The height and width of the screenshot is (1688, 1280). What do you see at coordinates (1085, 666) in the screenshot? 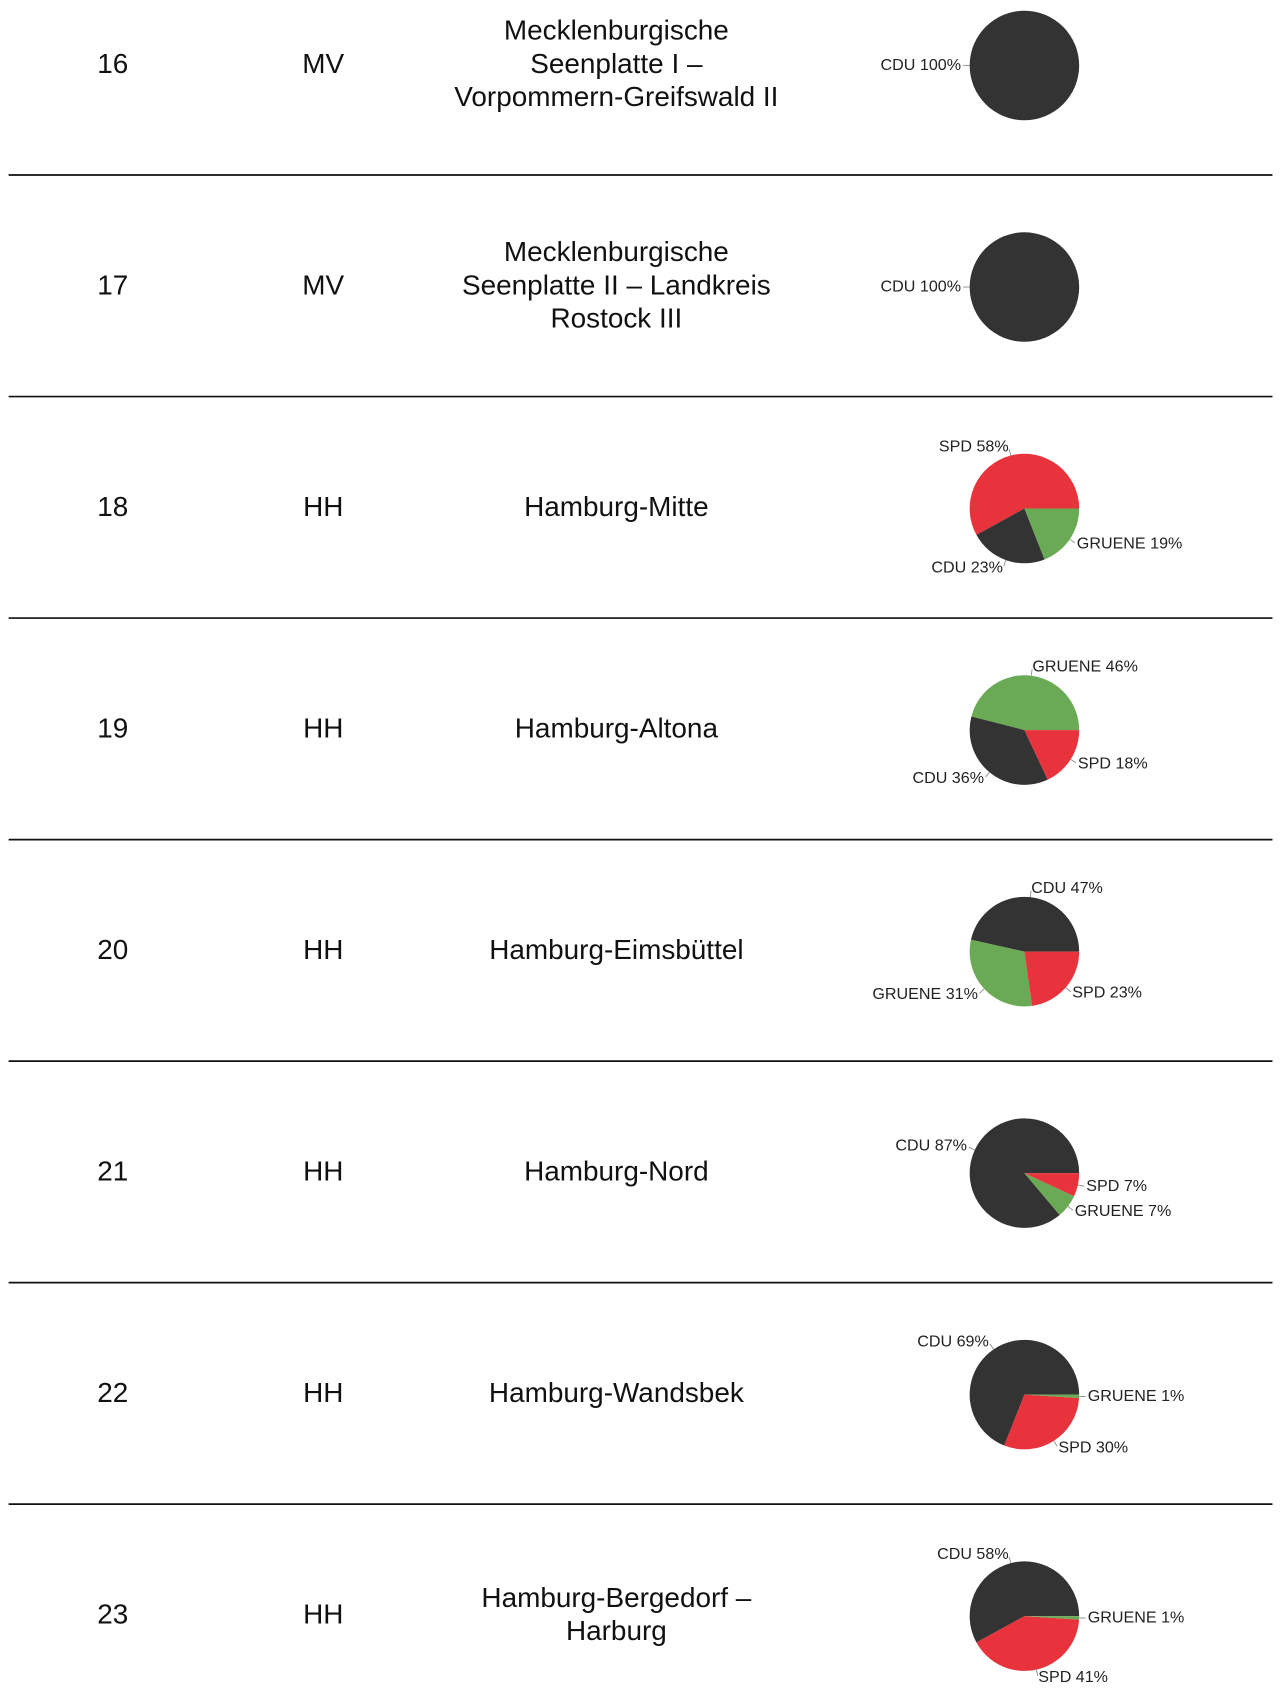
I see `slice-label: GRUENE 46%` at bounding box center [1085, 666].